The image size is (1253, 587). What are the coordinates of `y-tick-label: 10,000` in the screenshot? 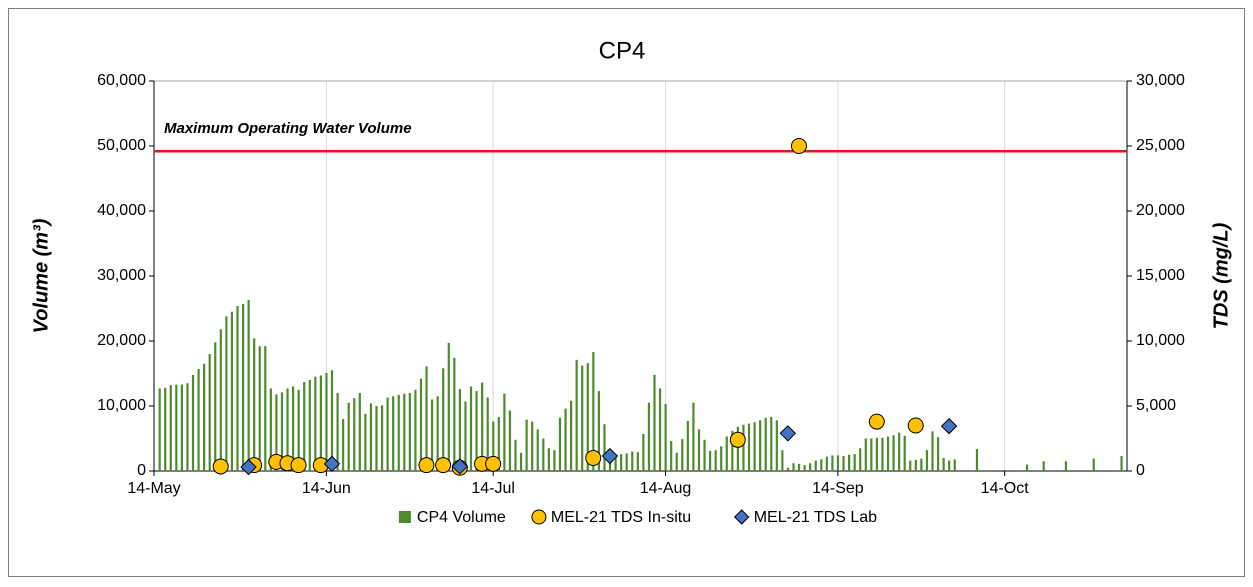 It's located at (121, 405).